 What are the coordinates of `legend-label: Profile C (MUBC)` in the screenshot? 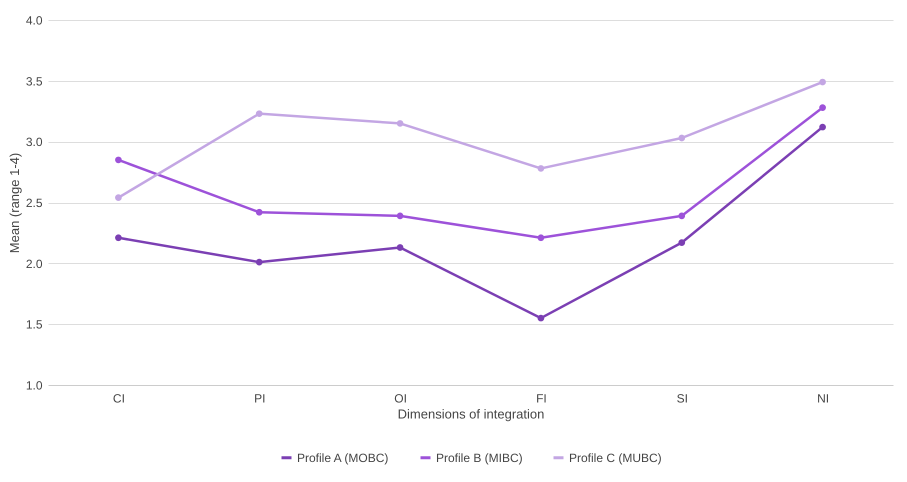 It's located at (615, 457).